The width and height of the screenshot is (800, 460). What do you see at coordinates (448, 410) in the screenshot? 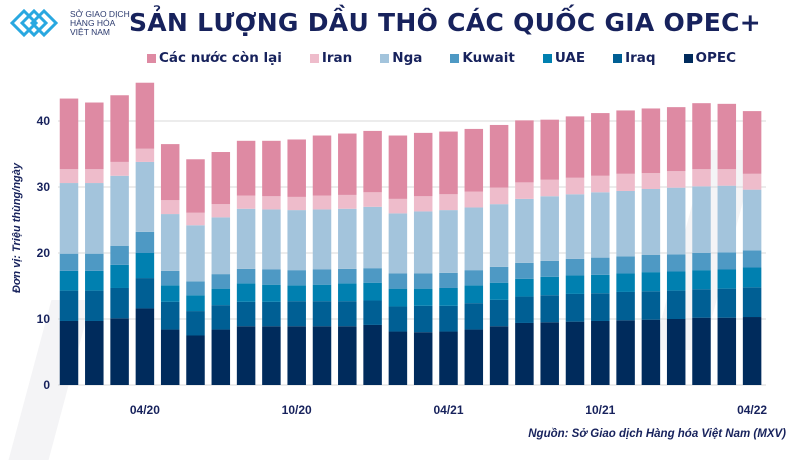
I see `x-tick-label: 04/21` at bounding box center [448, 410].